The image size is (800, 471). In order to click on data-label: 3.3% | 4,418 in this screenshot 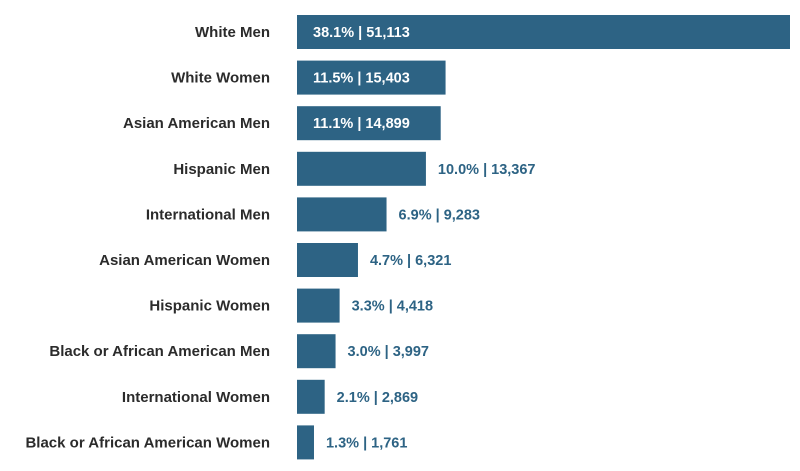, I will do `click(392, 307)`.